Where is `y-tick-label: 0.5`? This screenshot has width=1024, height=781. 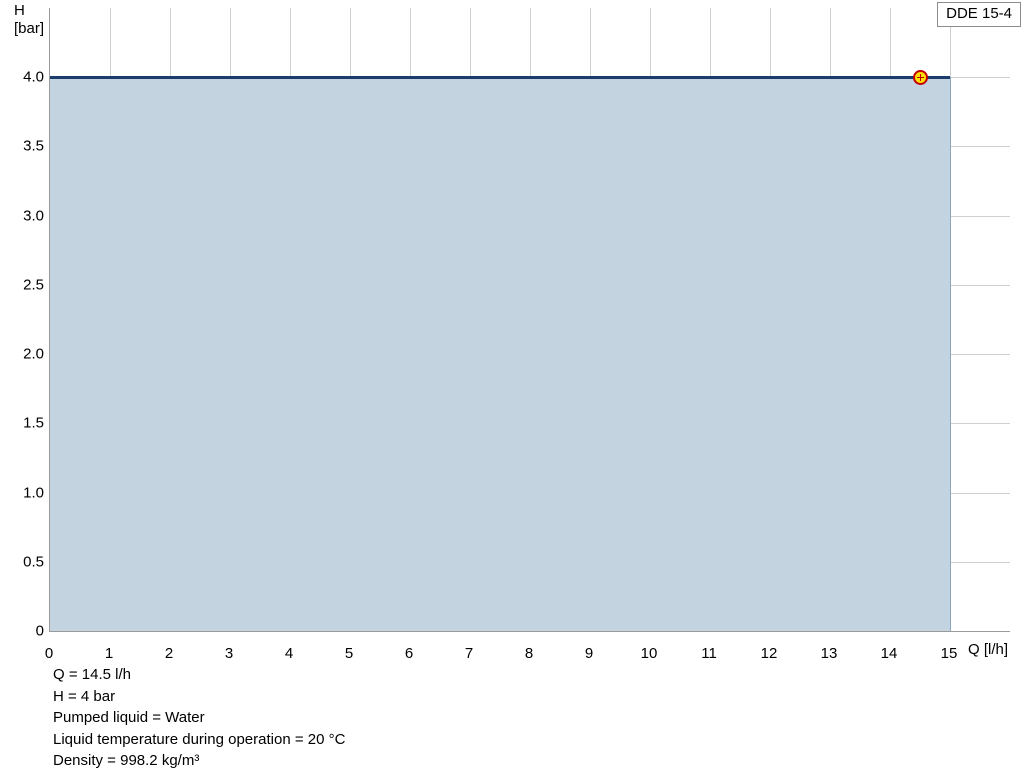
y-tick-label: 0.5 is located at coordinates (33, 562).